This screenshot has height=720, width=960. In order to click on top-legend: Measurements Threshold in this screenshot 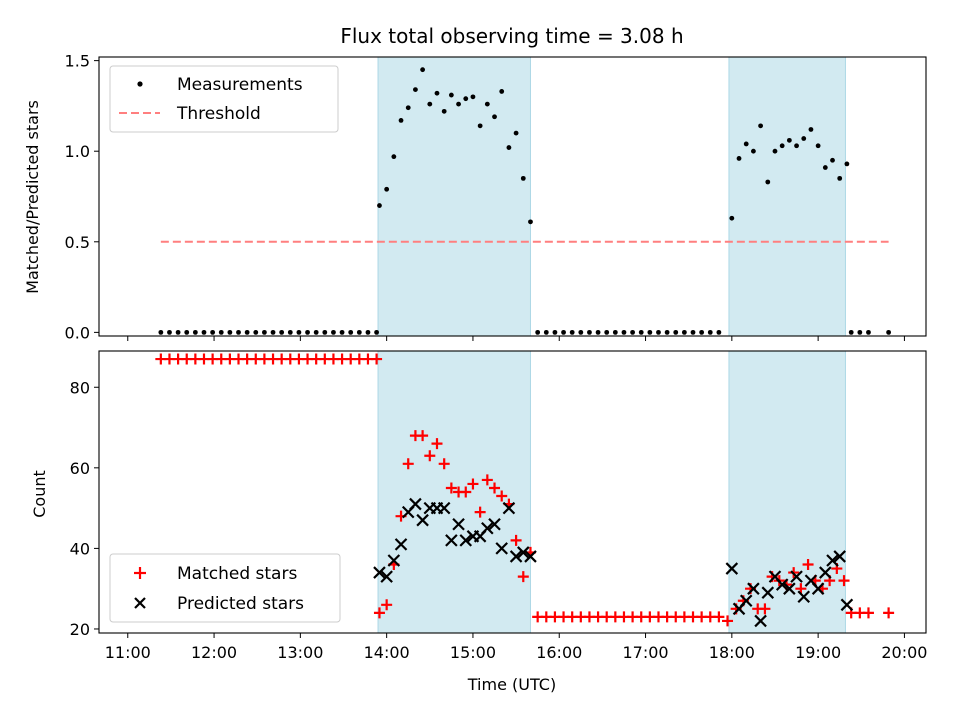, I will do `click(224, 99)`.